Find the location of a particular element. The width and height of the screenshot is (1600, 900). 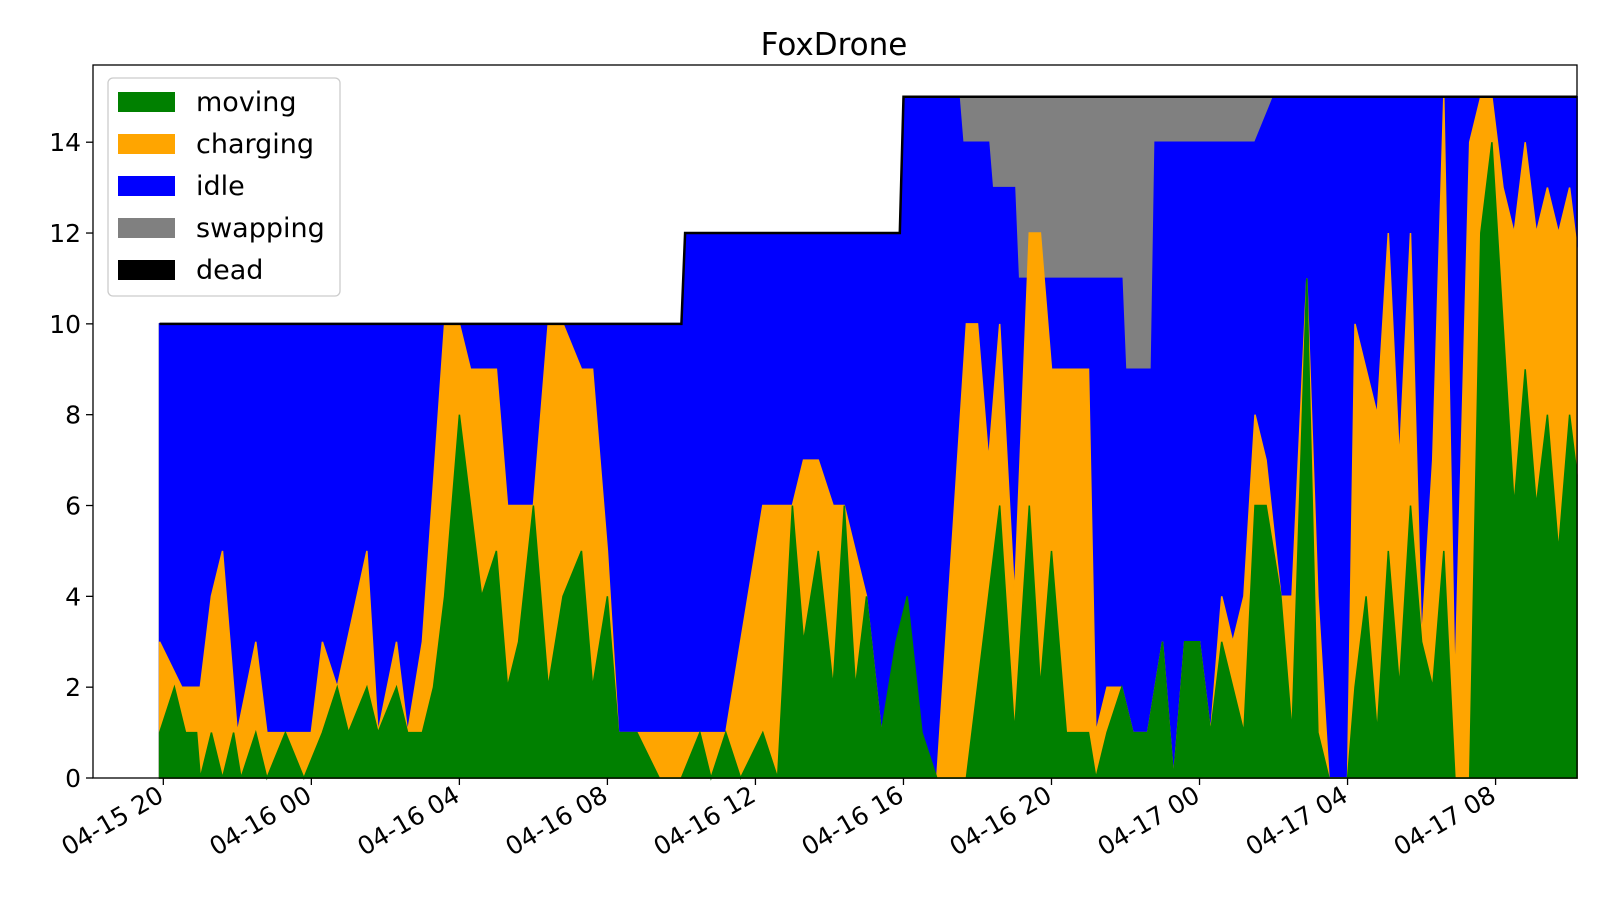

legend-swatch-dead is located at coordinates (146, 270).